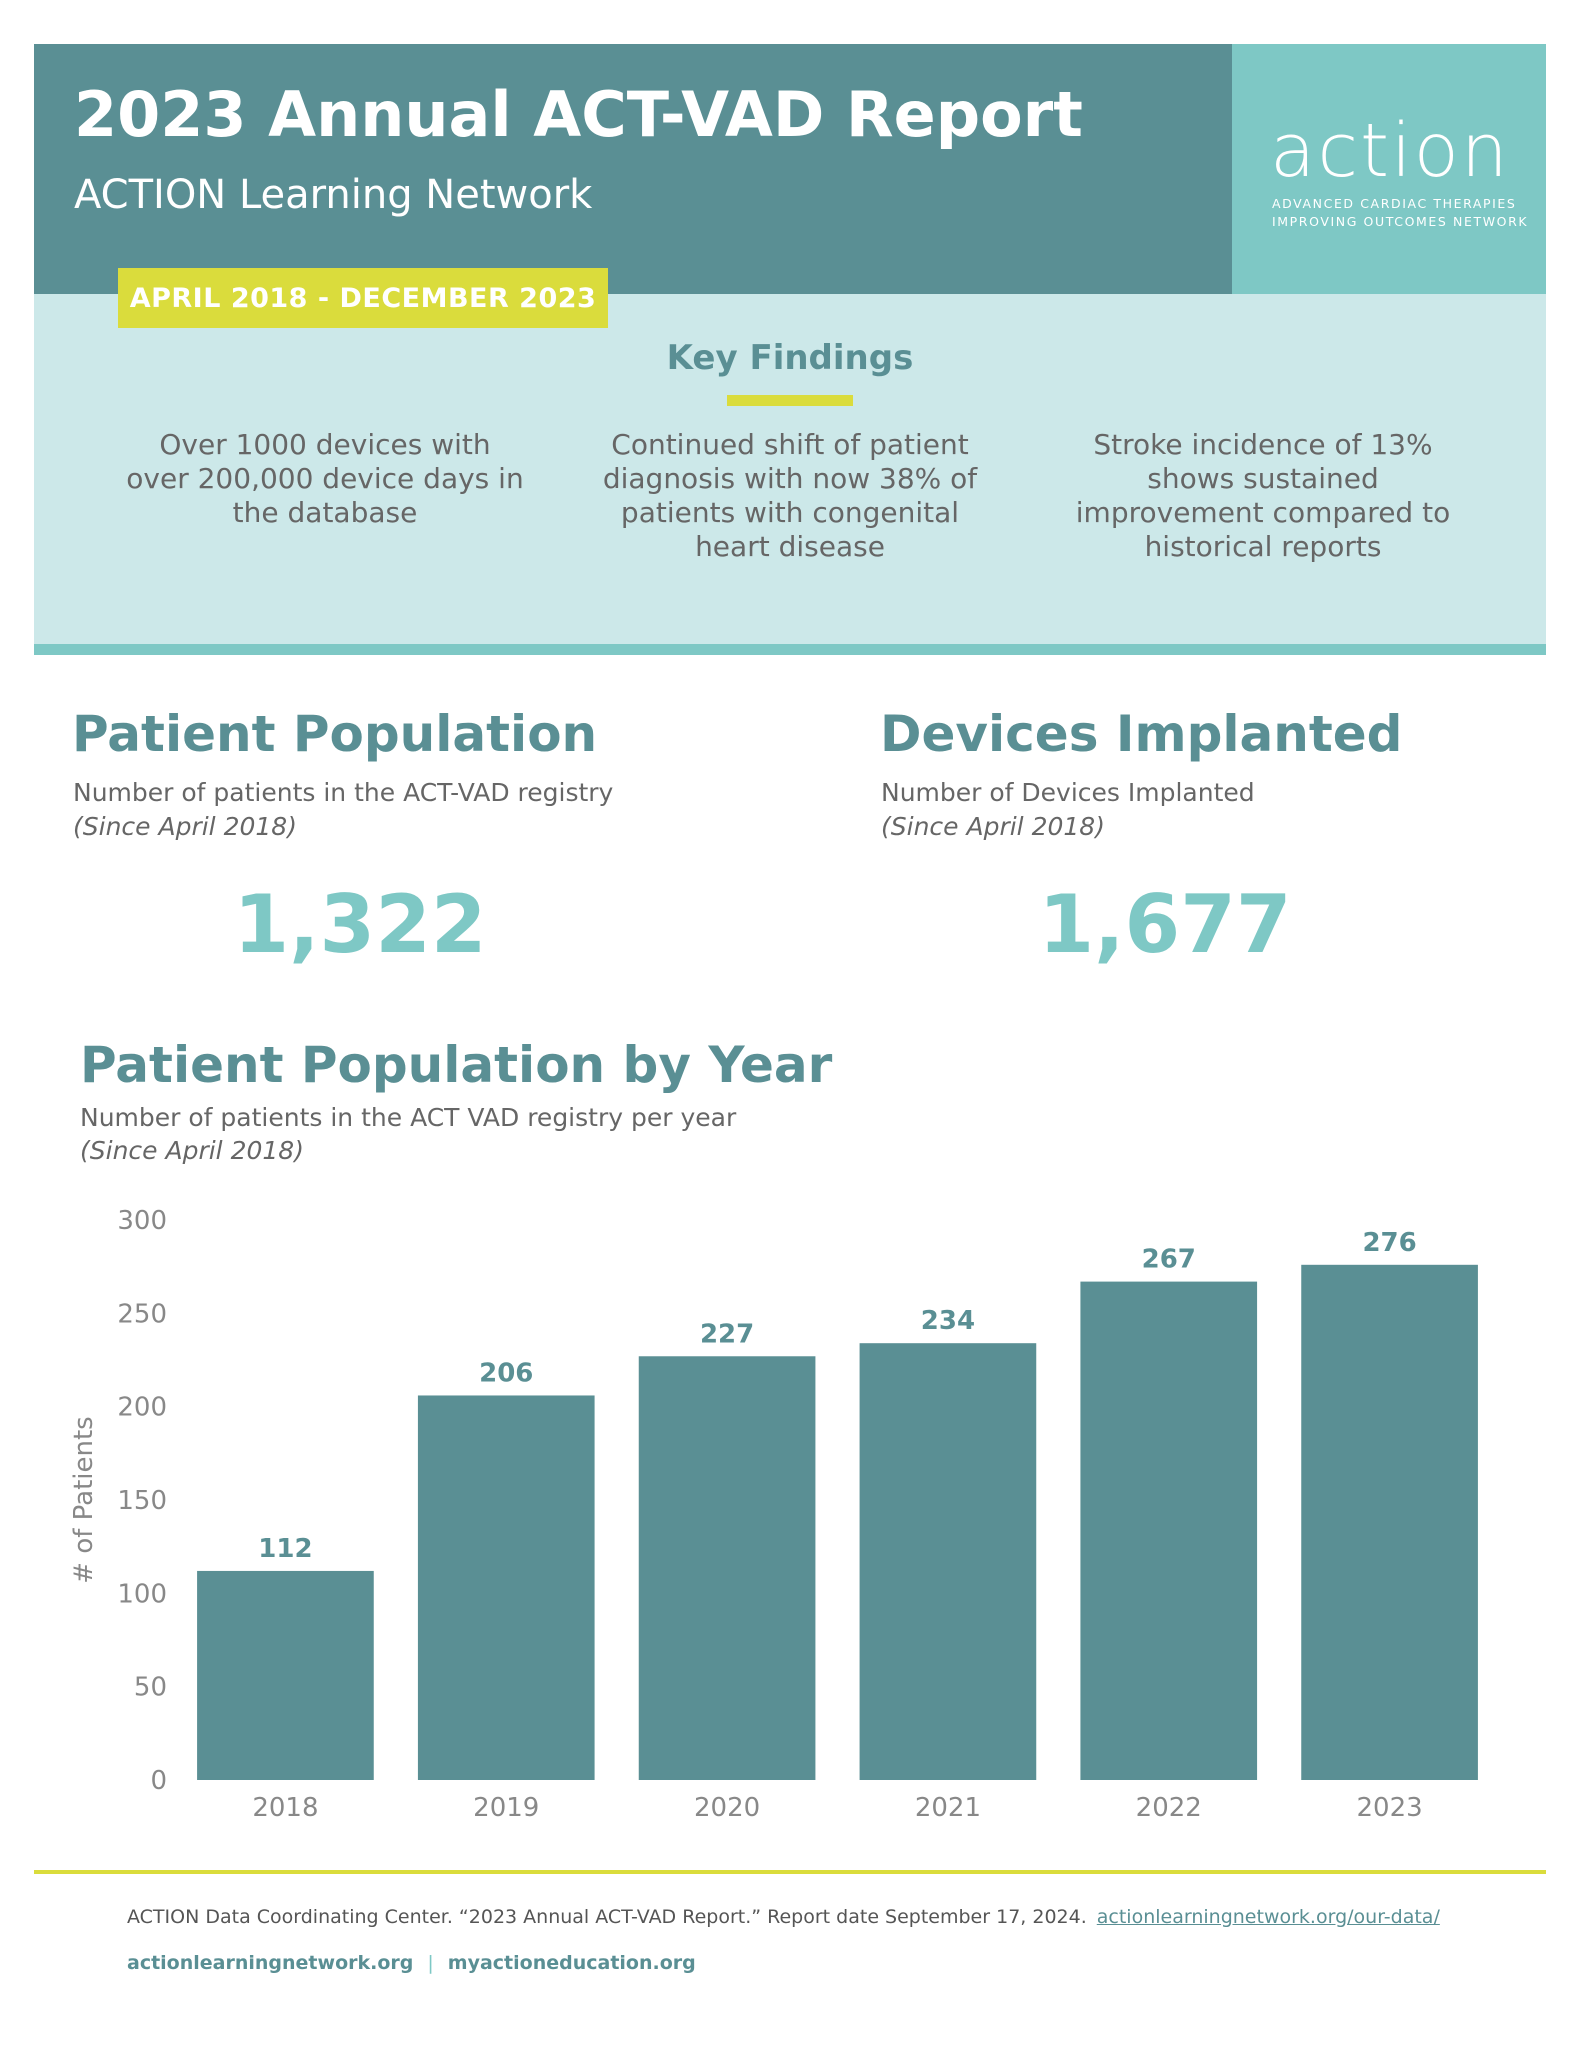  What do you see at coordinates (578, 114) in the screenshot?
I see `report-title: 2023 Annual ACT-VAD Report` at bounding box center [578, 114].